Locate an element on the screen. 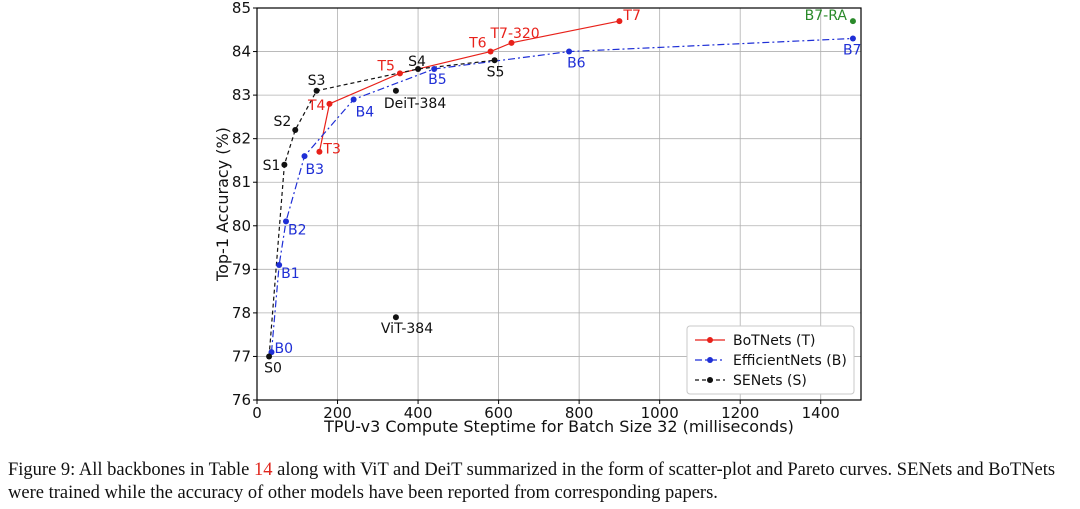  point-label-t4: T4 is located at coordinates (316, 106).